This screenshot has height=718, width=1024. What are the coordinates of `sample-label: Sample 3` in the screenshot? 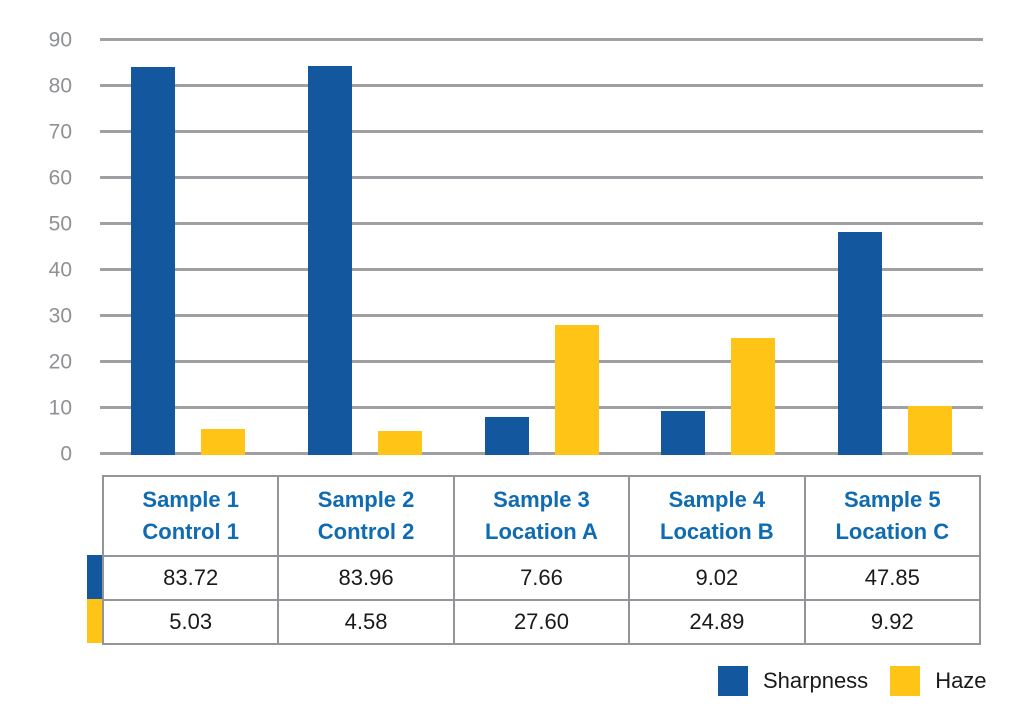 It's located at (541, 499).